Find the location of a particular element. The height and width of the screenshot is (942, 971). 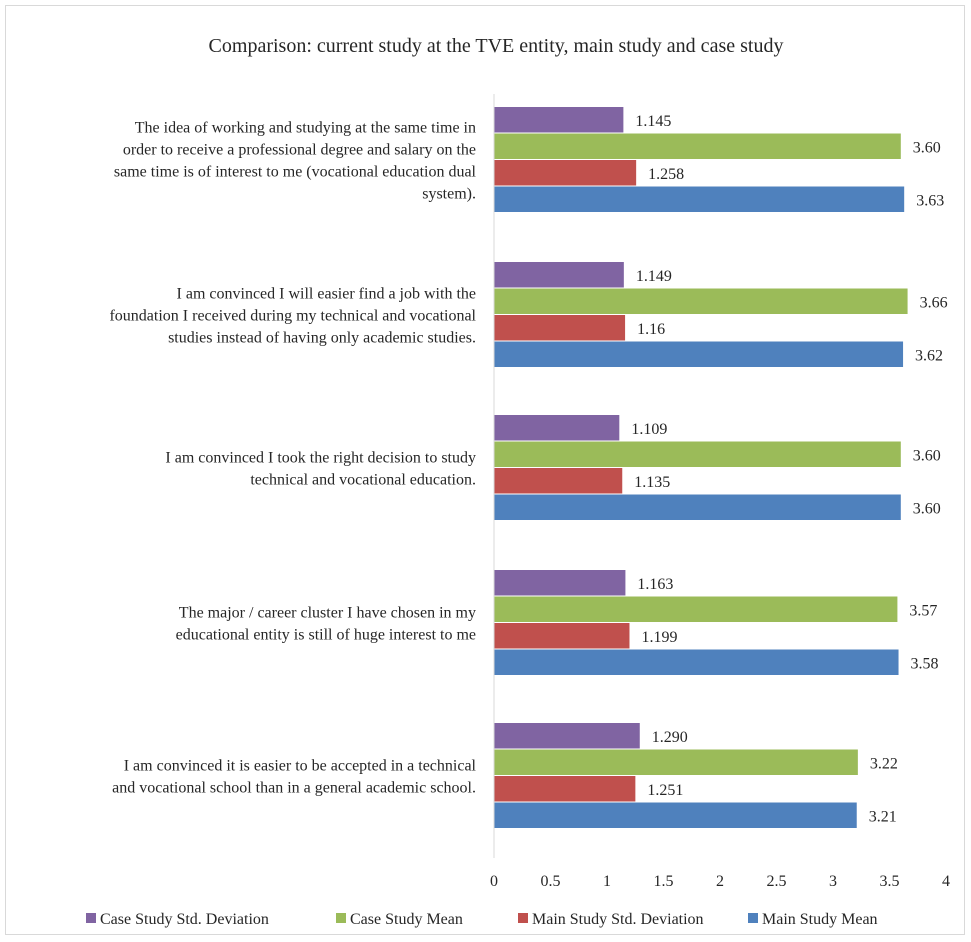

data-label-1-3: 1.109 is located at coordinates (649, 429).